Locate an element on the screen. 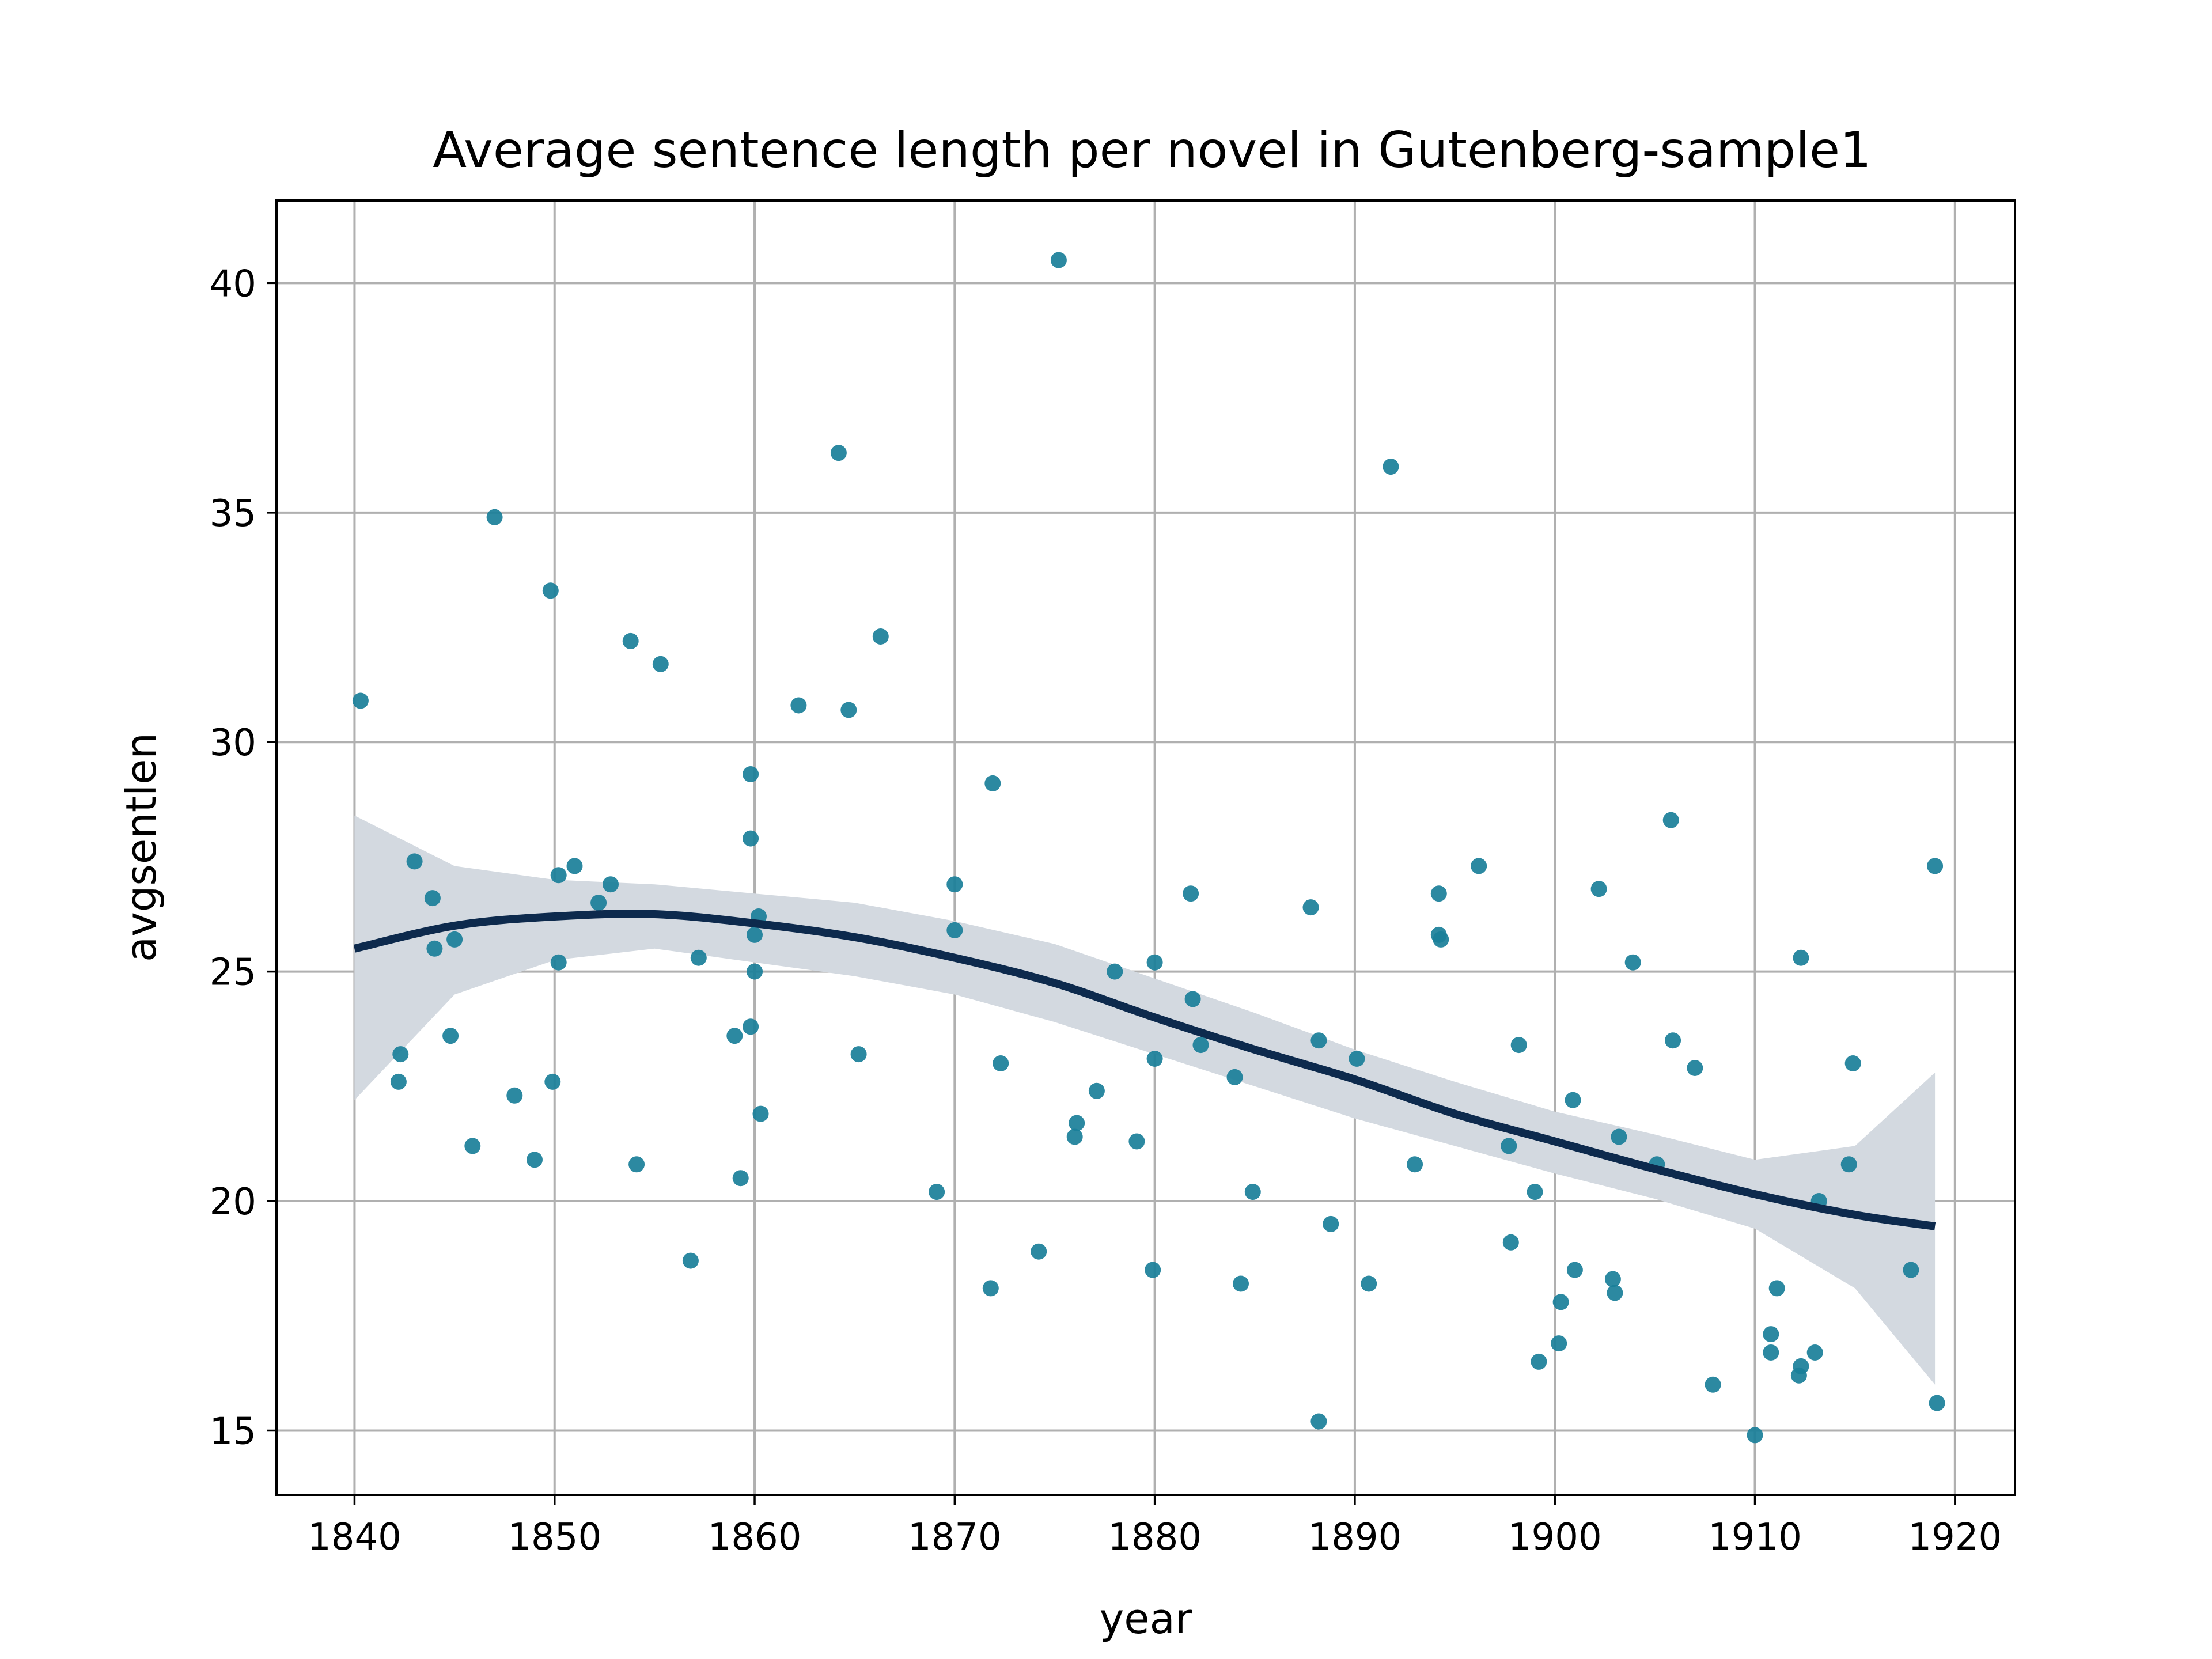 The width and height of the screenshot is (2212, 1659). x-axis-label: year is located at coordinates (1146, 1618).